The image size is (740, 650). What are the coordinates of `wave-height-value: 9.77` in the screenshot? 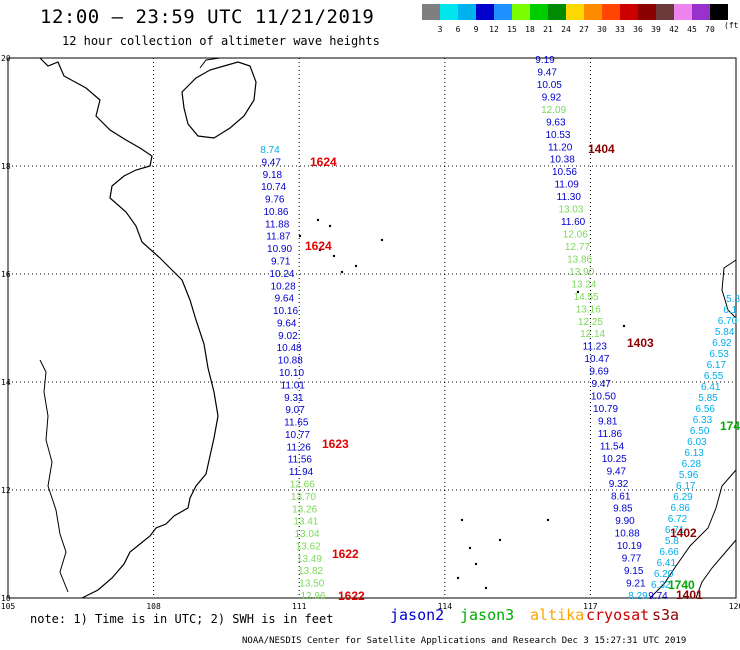 It's located at (632, 559).